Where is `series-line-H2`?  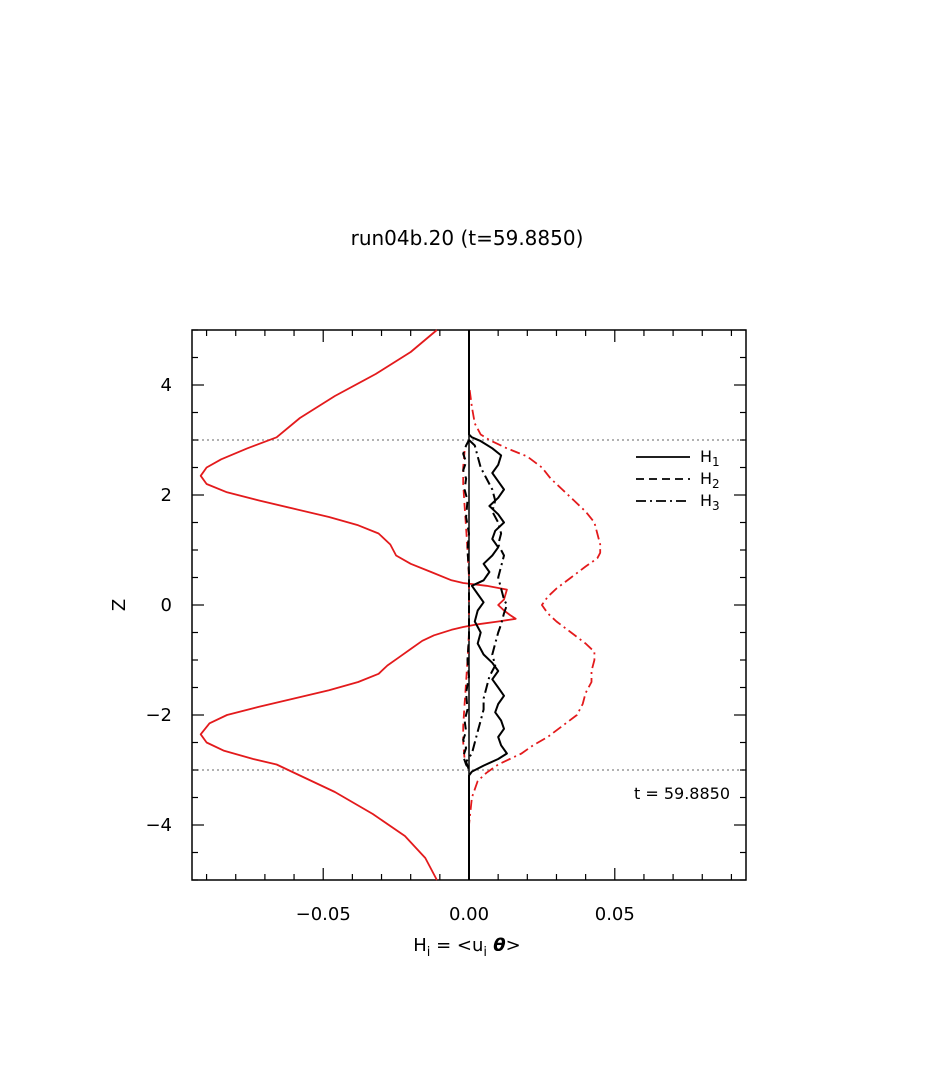 series-line-H2 is located at coordinates (466, 605).